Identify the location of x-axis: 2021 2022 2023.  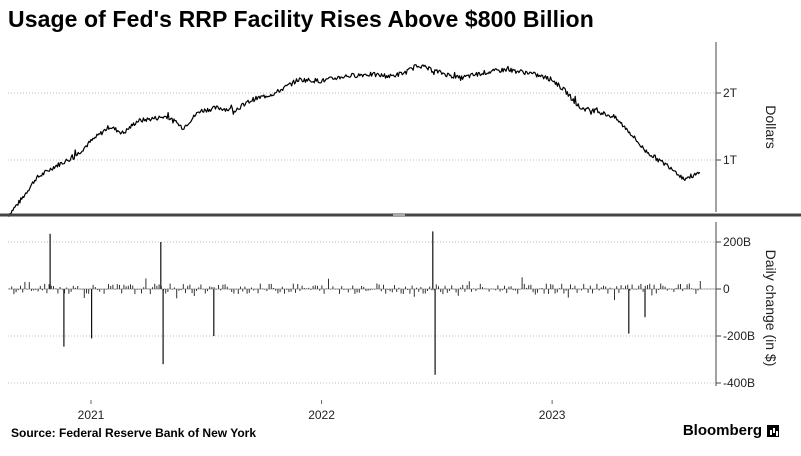
(322, 411).